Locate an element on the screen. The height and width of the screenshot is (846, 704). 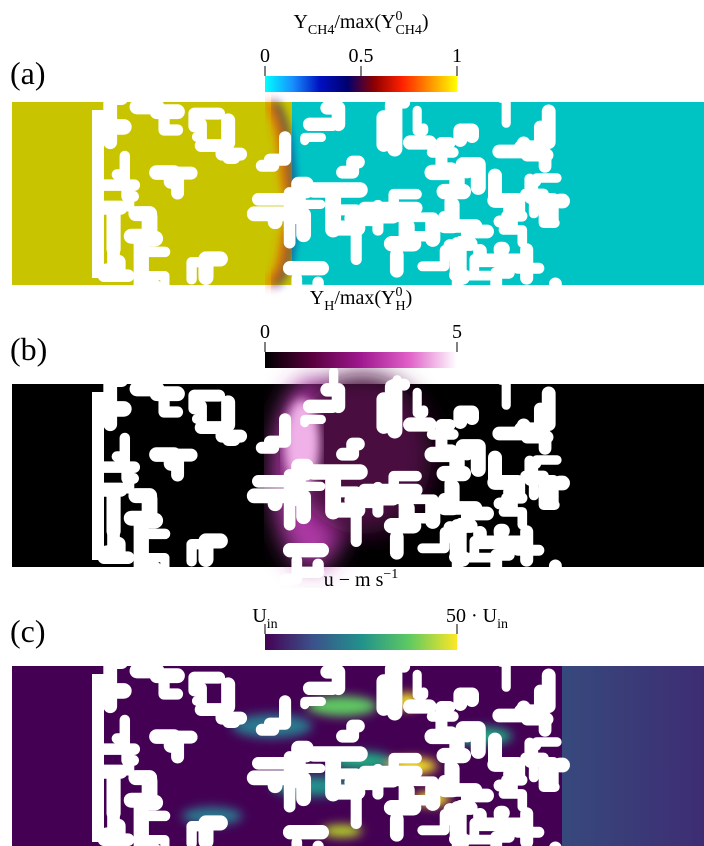
panel-label: (b) is located at coordinates (28, 349).